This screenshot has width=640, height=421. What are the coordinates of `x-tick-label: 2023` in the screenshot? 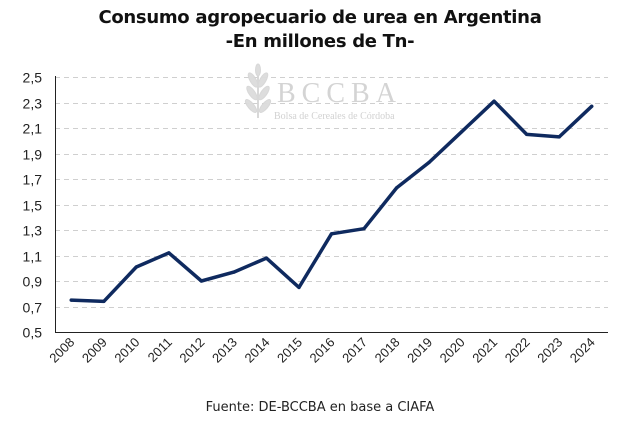 It's located at (549, 350).